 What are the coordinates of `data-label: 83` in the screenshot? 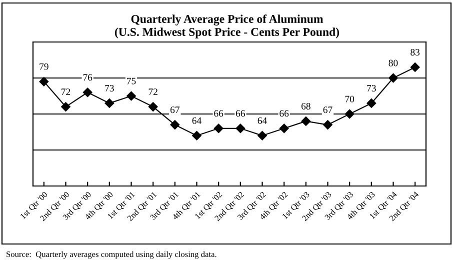 It's located at (415, 52).